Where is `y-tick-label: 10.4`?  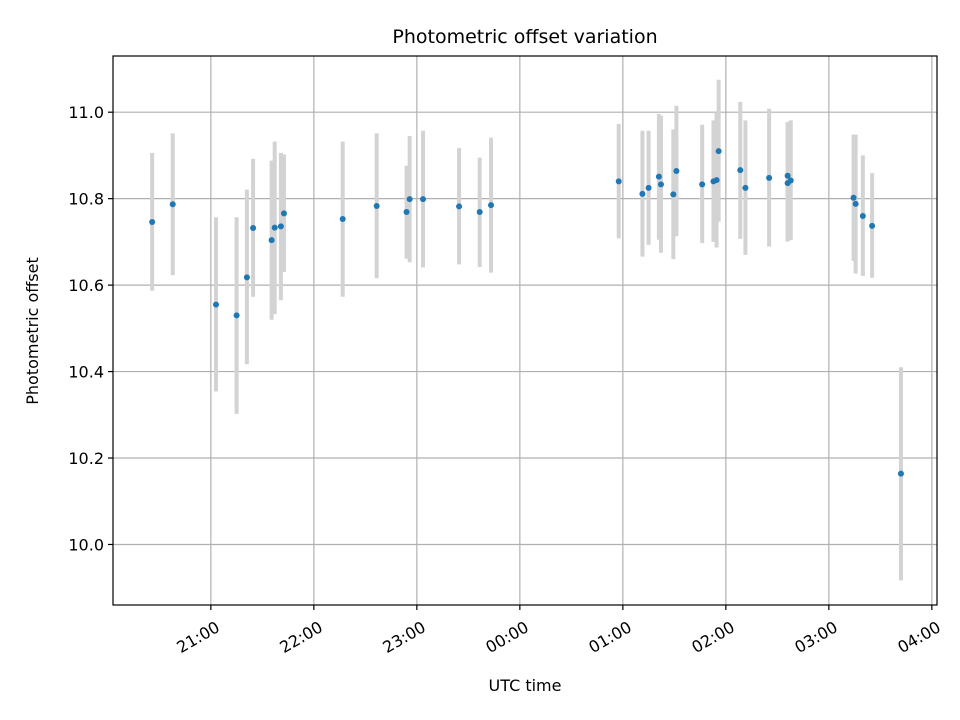
y-tick-label: 10.4 is located at coordinates (86, 372).